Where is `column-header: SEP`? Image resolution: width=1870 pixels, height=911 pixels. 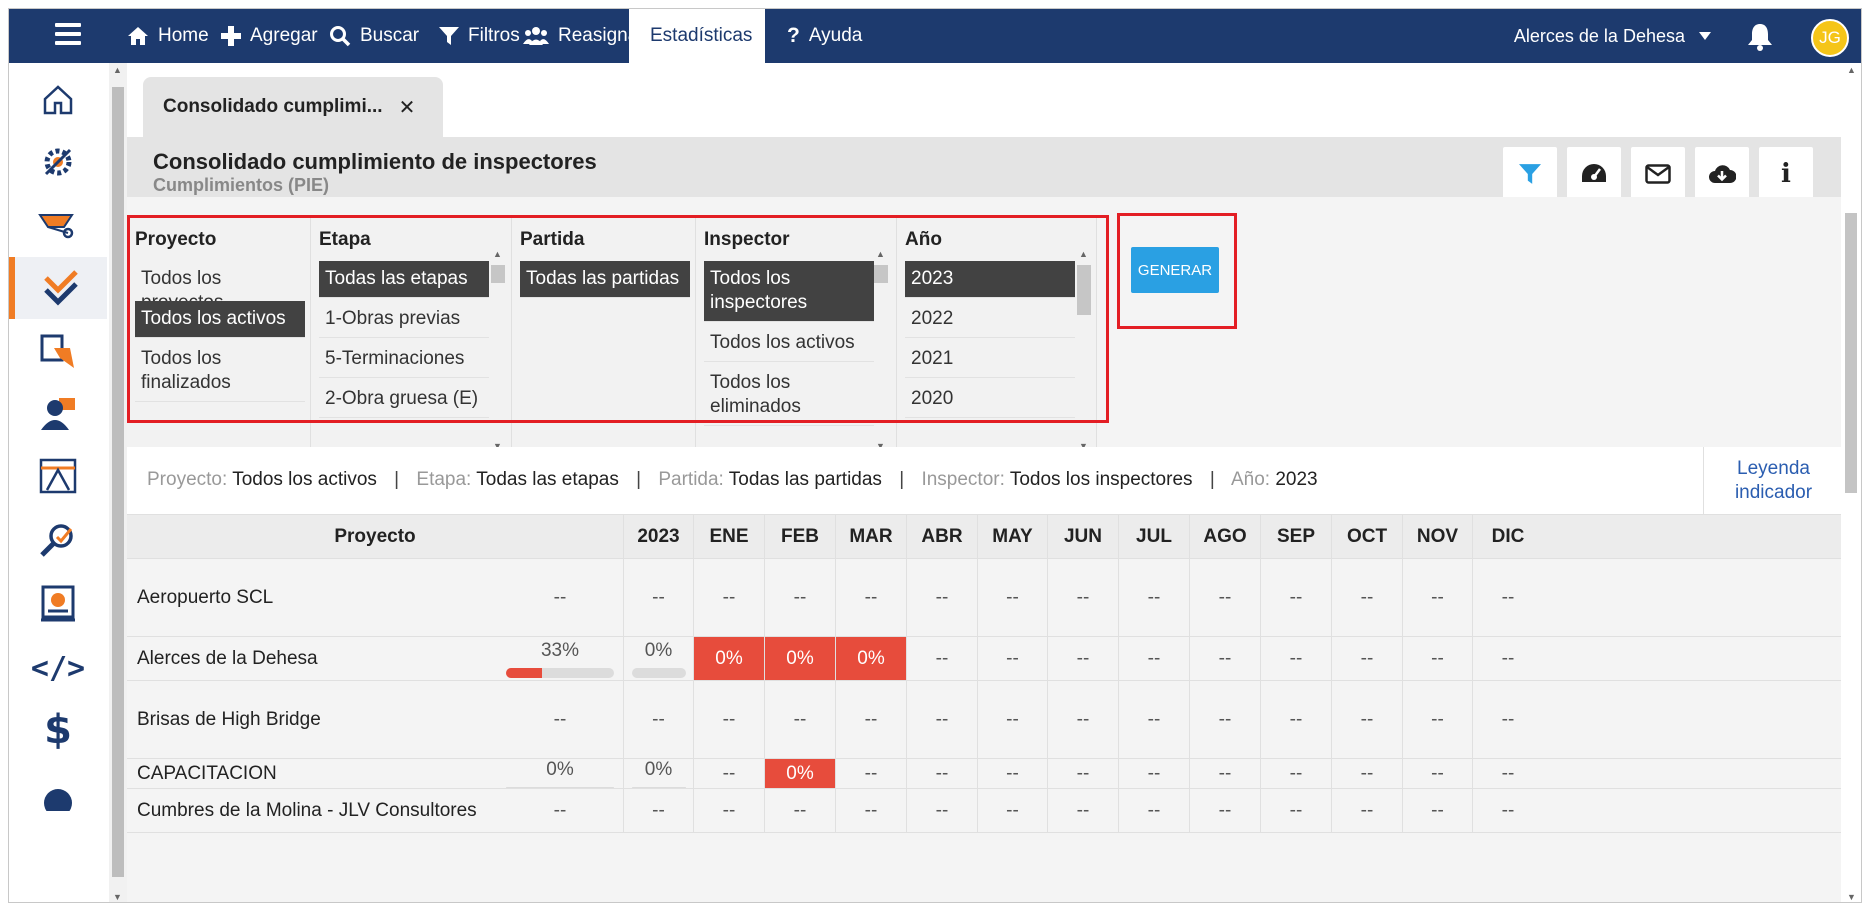 column-header: SEP is located at coordinates (1295, 536).